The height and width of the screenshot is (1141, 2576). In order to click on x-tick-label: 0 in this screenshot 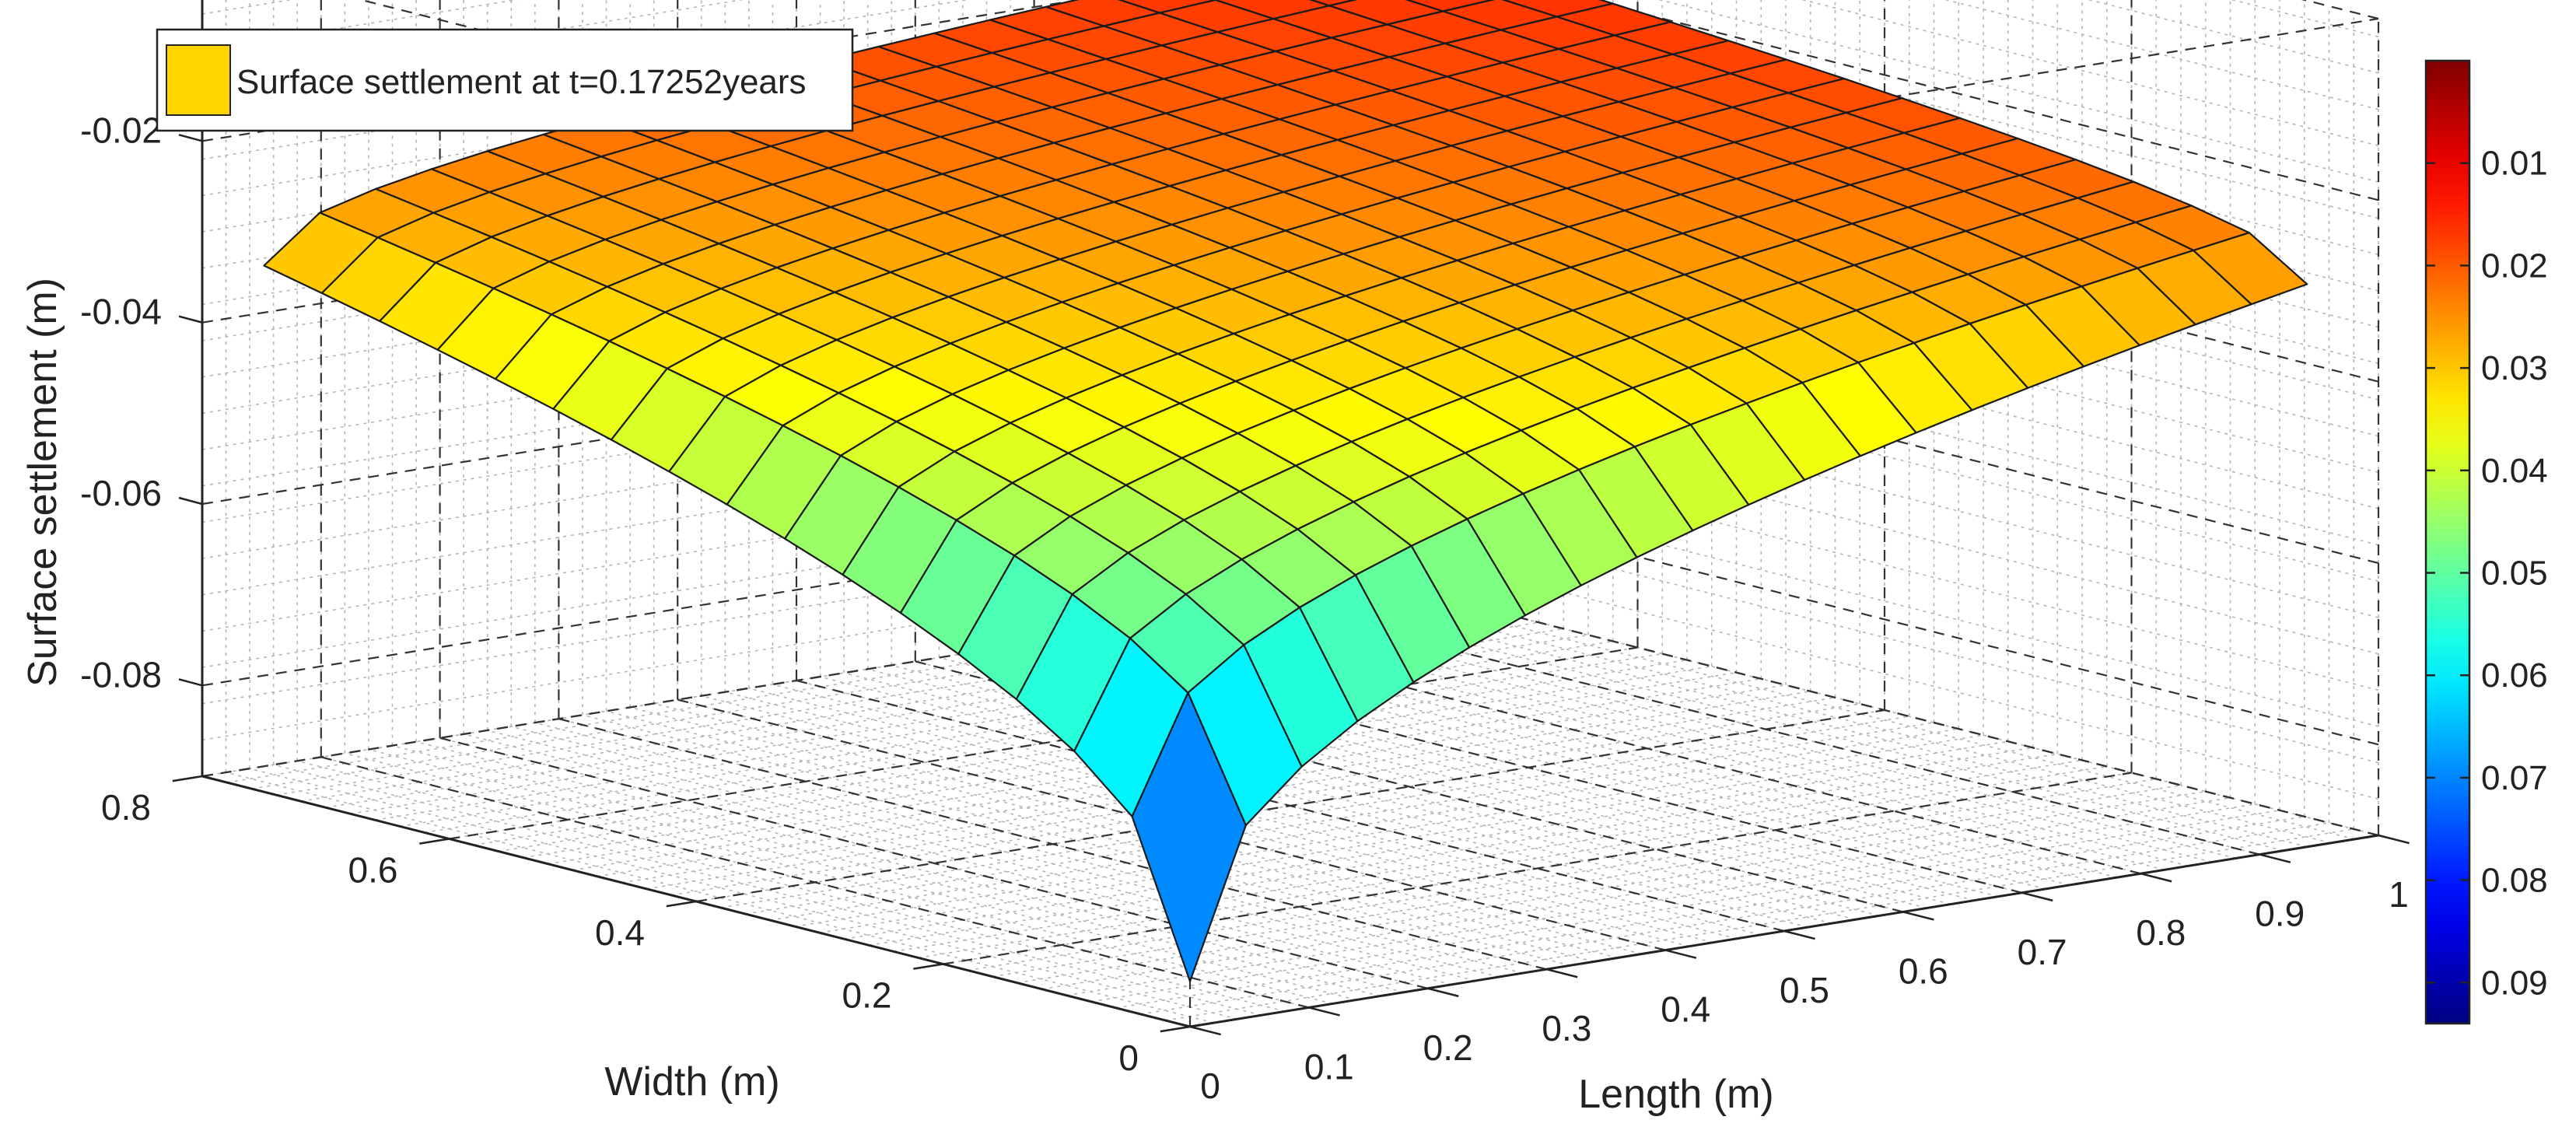, I will do `click(1210, 1086)`.